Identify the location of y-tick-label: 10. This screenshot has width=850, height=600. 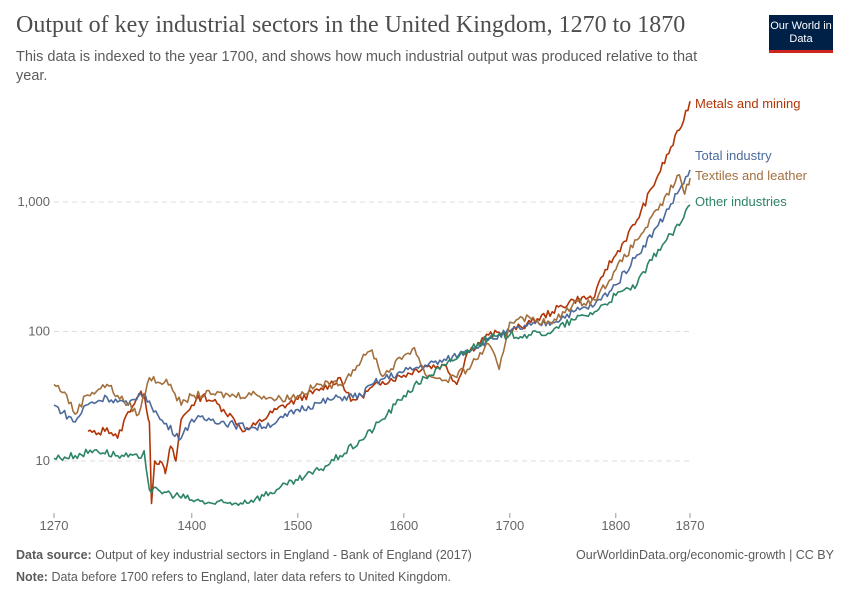
(43, 460).